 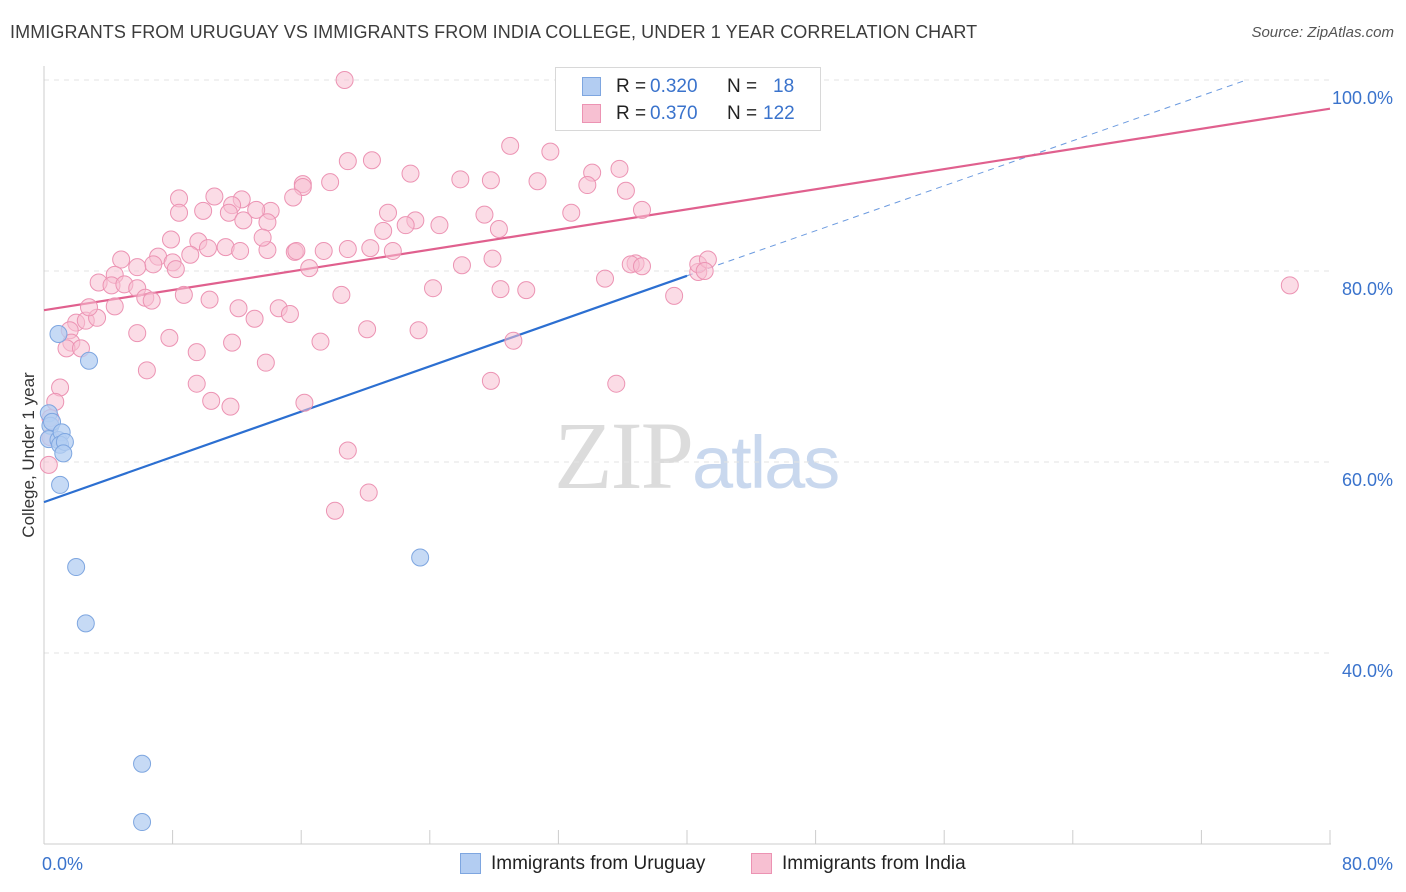 I want to click on legend-item-india: Immigrants from India, so click(x=881, y=864).